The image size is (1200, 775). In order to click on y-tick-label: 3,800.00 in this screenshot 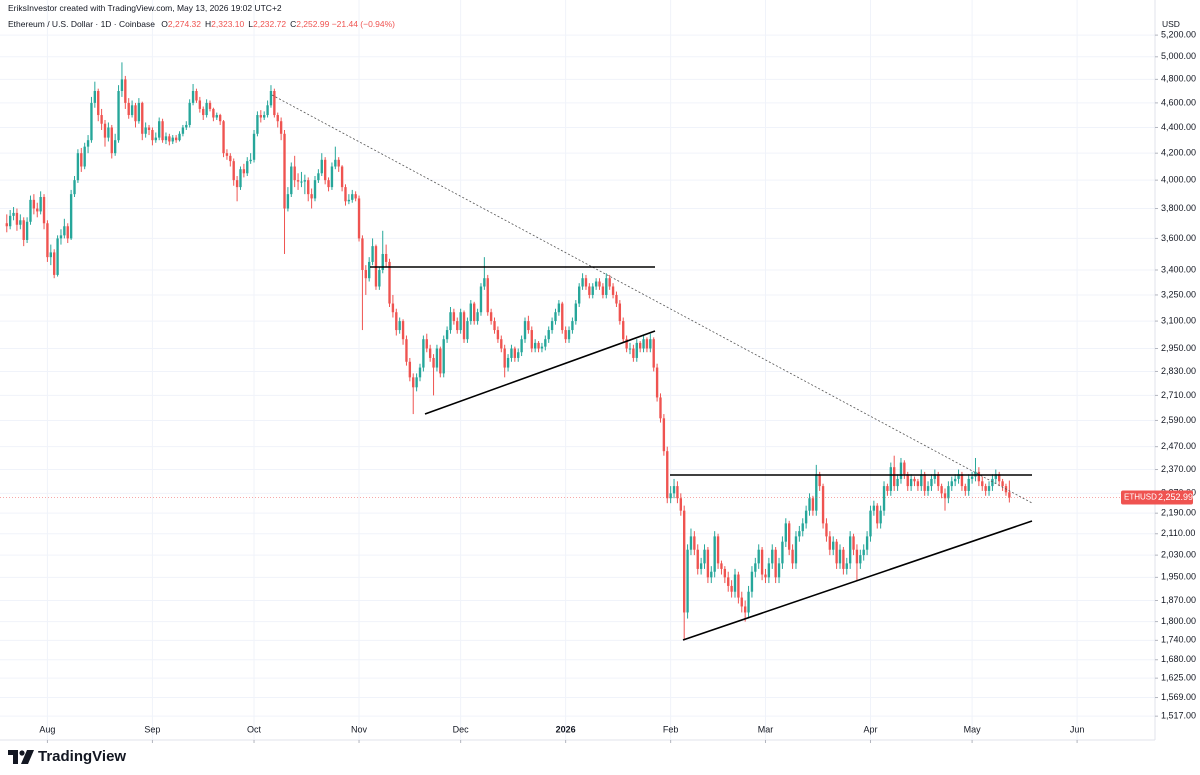, I will do `click(1178, 208)`.